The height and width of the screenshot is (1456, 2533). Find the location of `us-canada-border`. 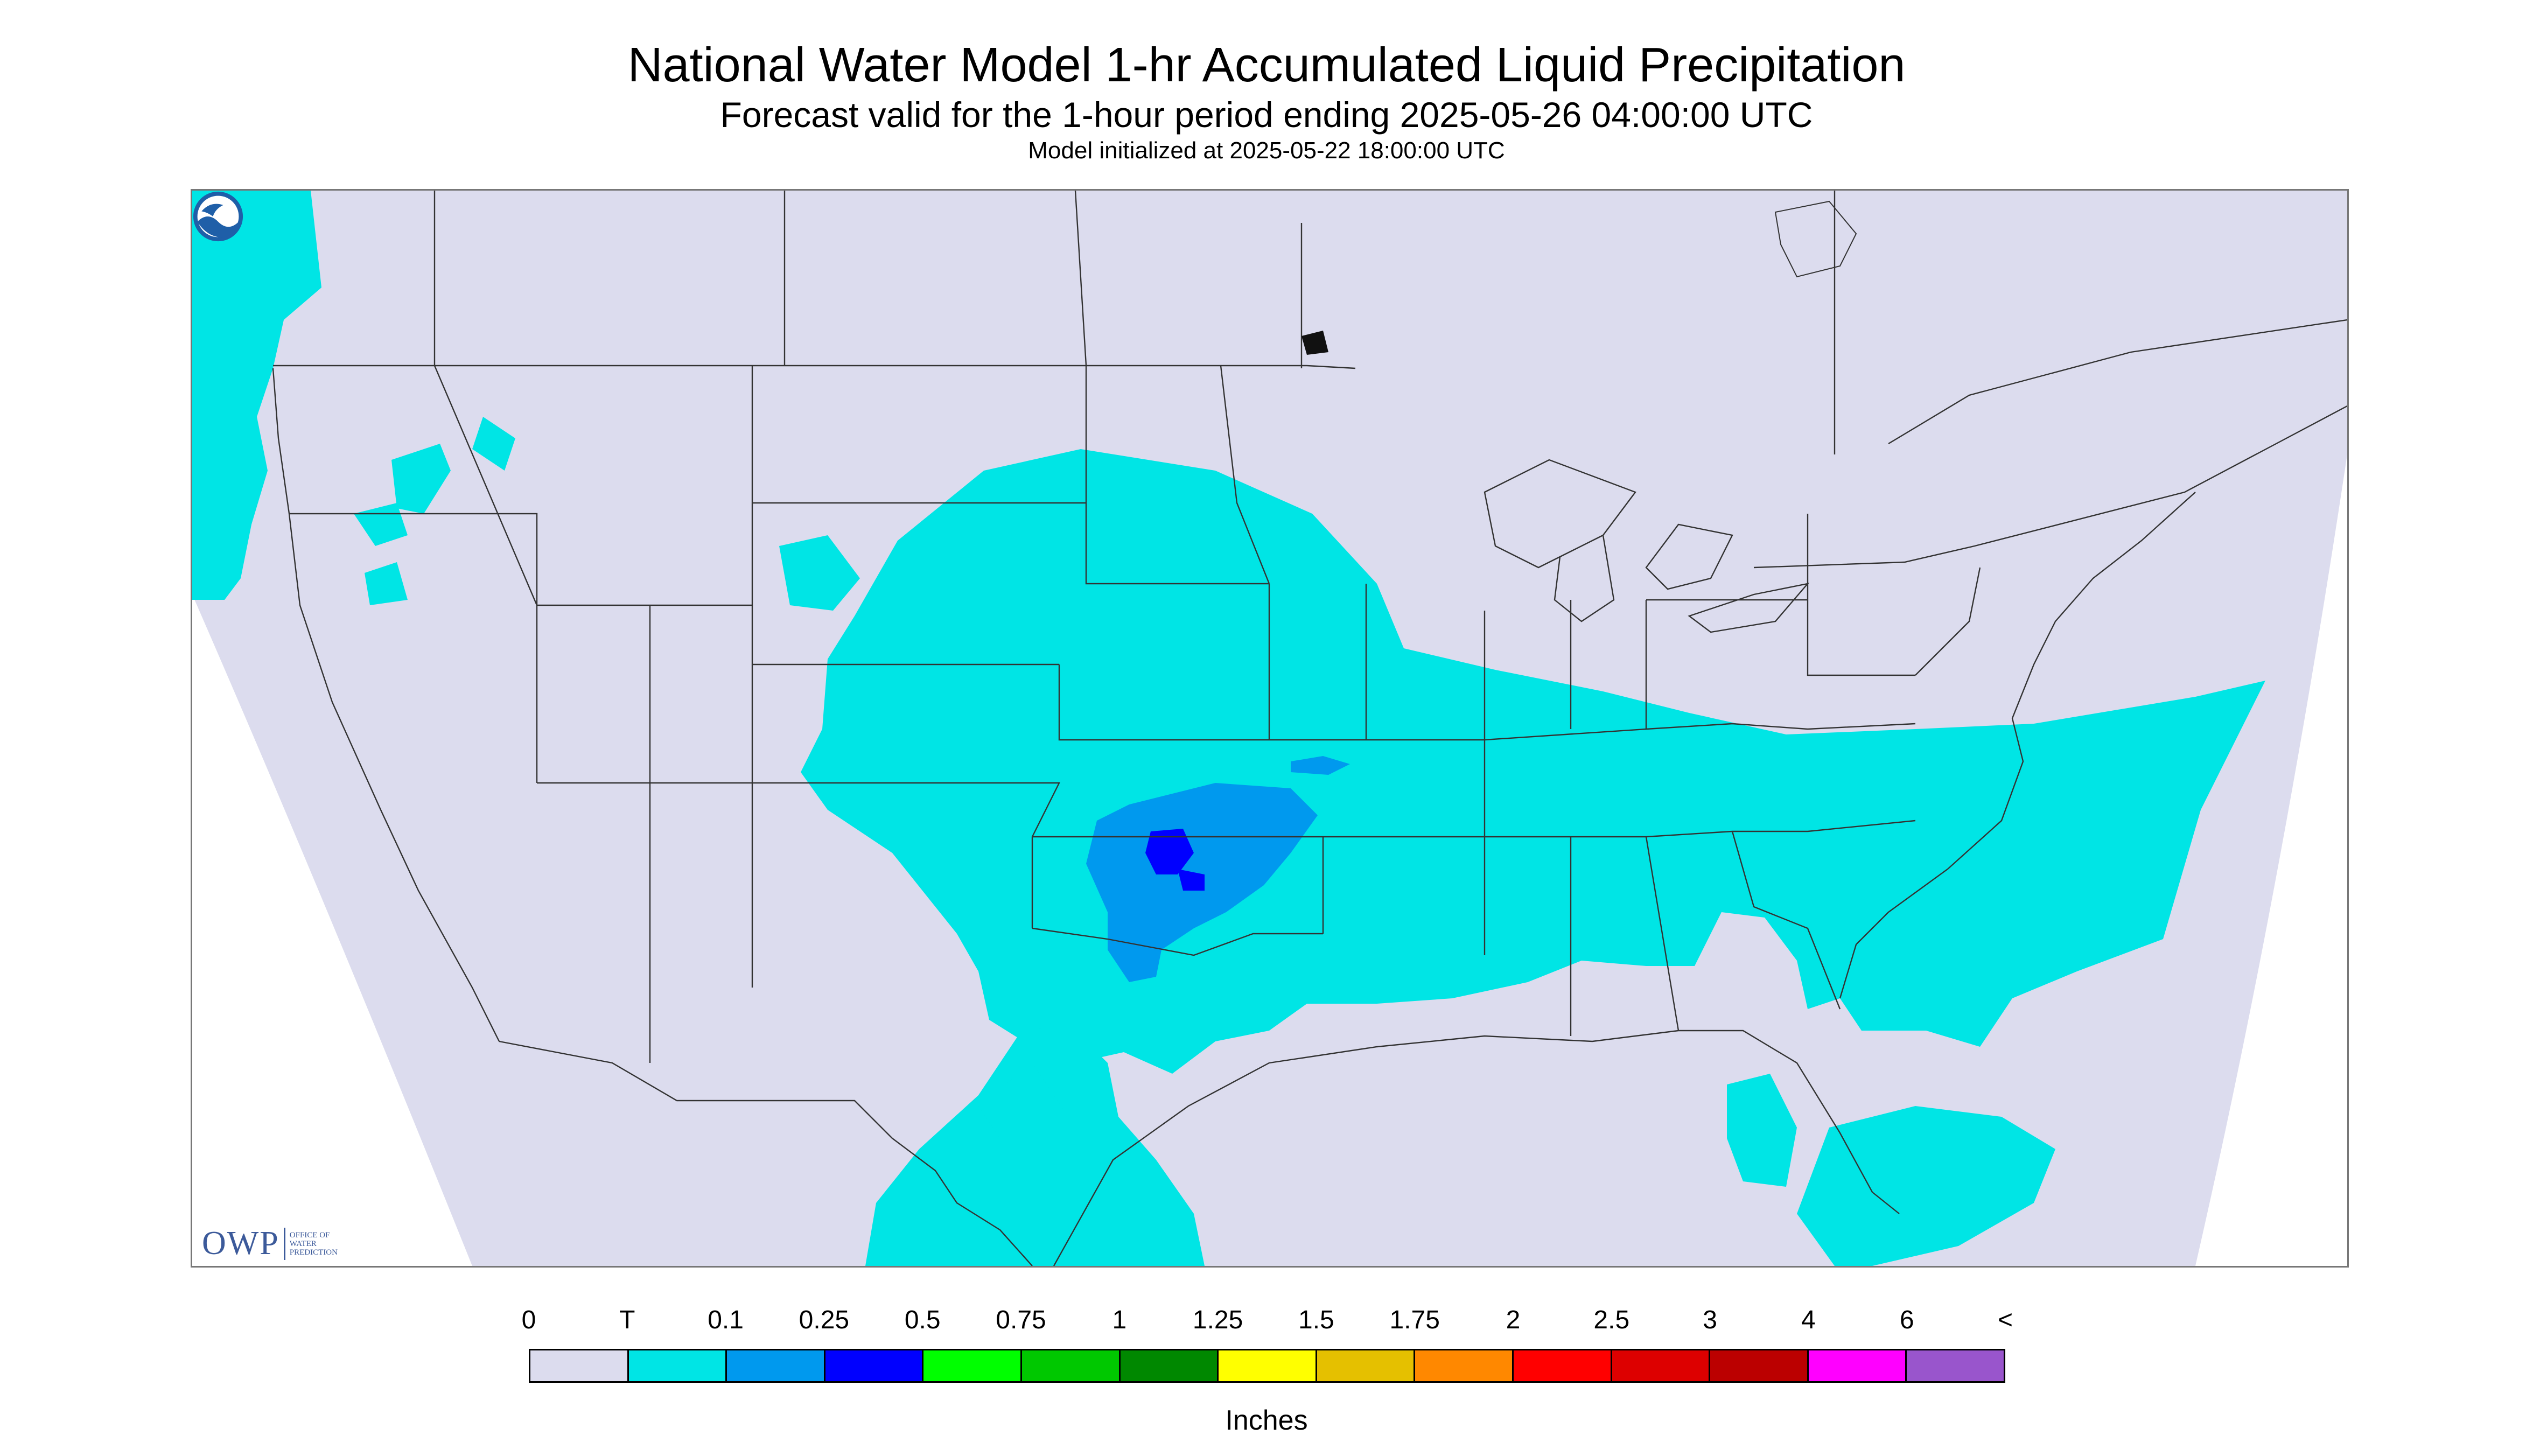

us-canada-border is located at coordinates (814, 367).